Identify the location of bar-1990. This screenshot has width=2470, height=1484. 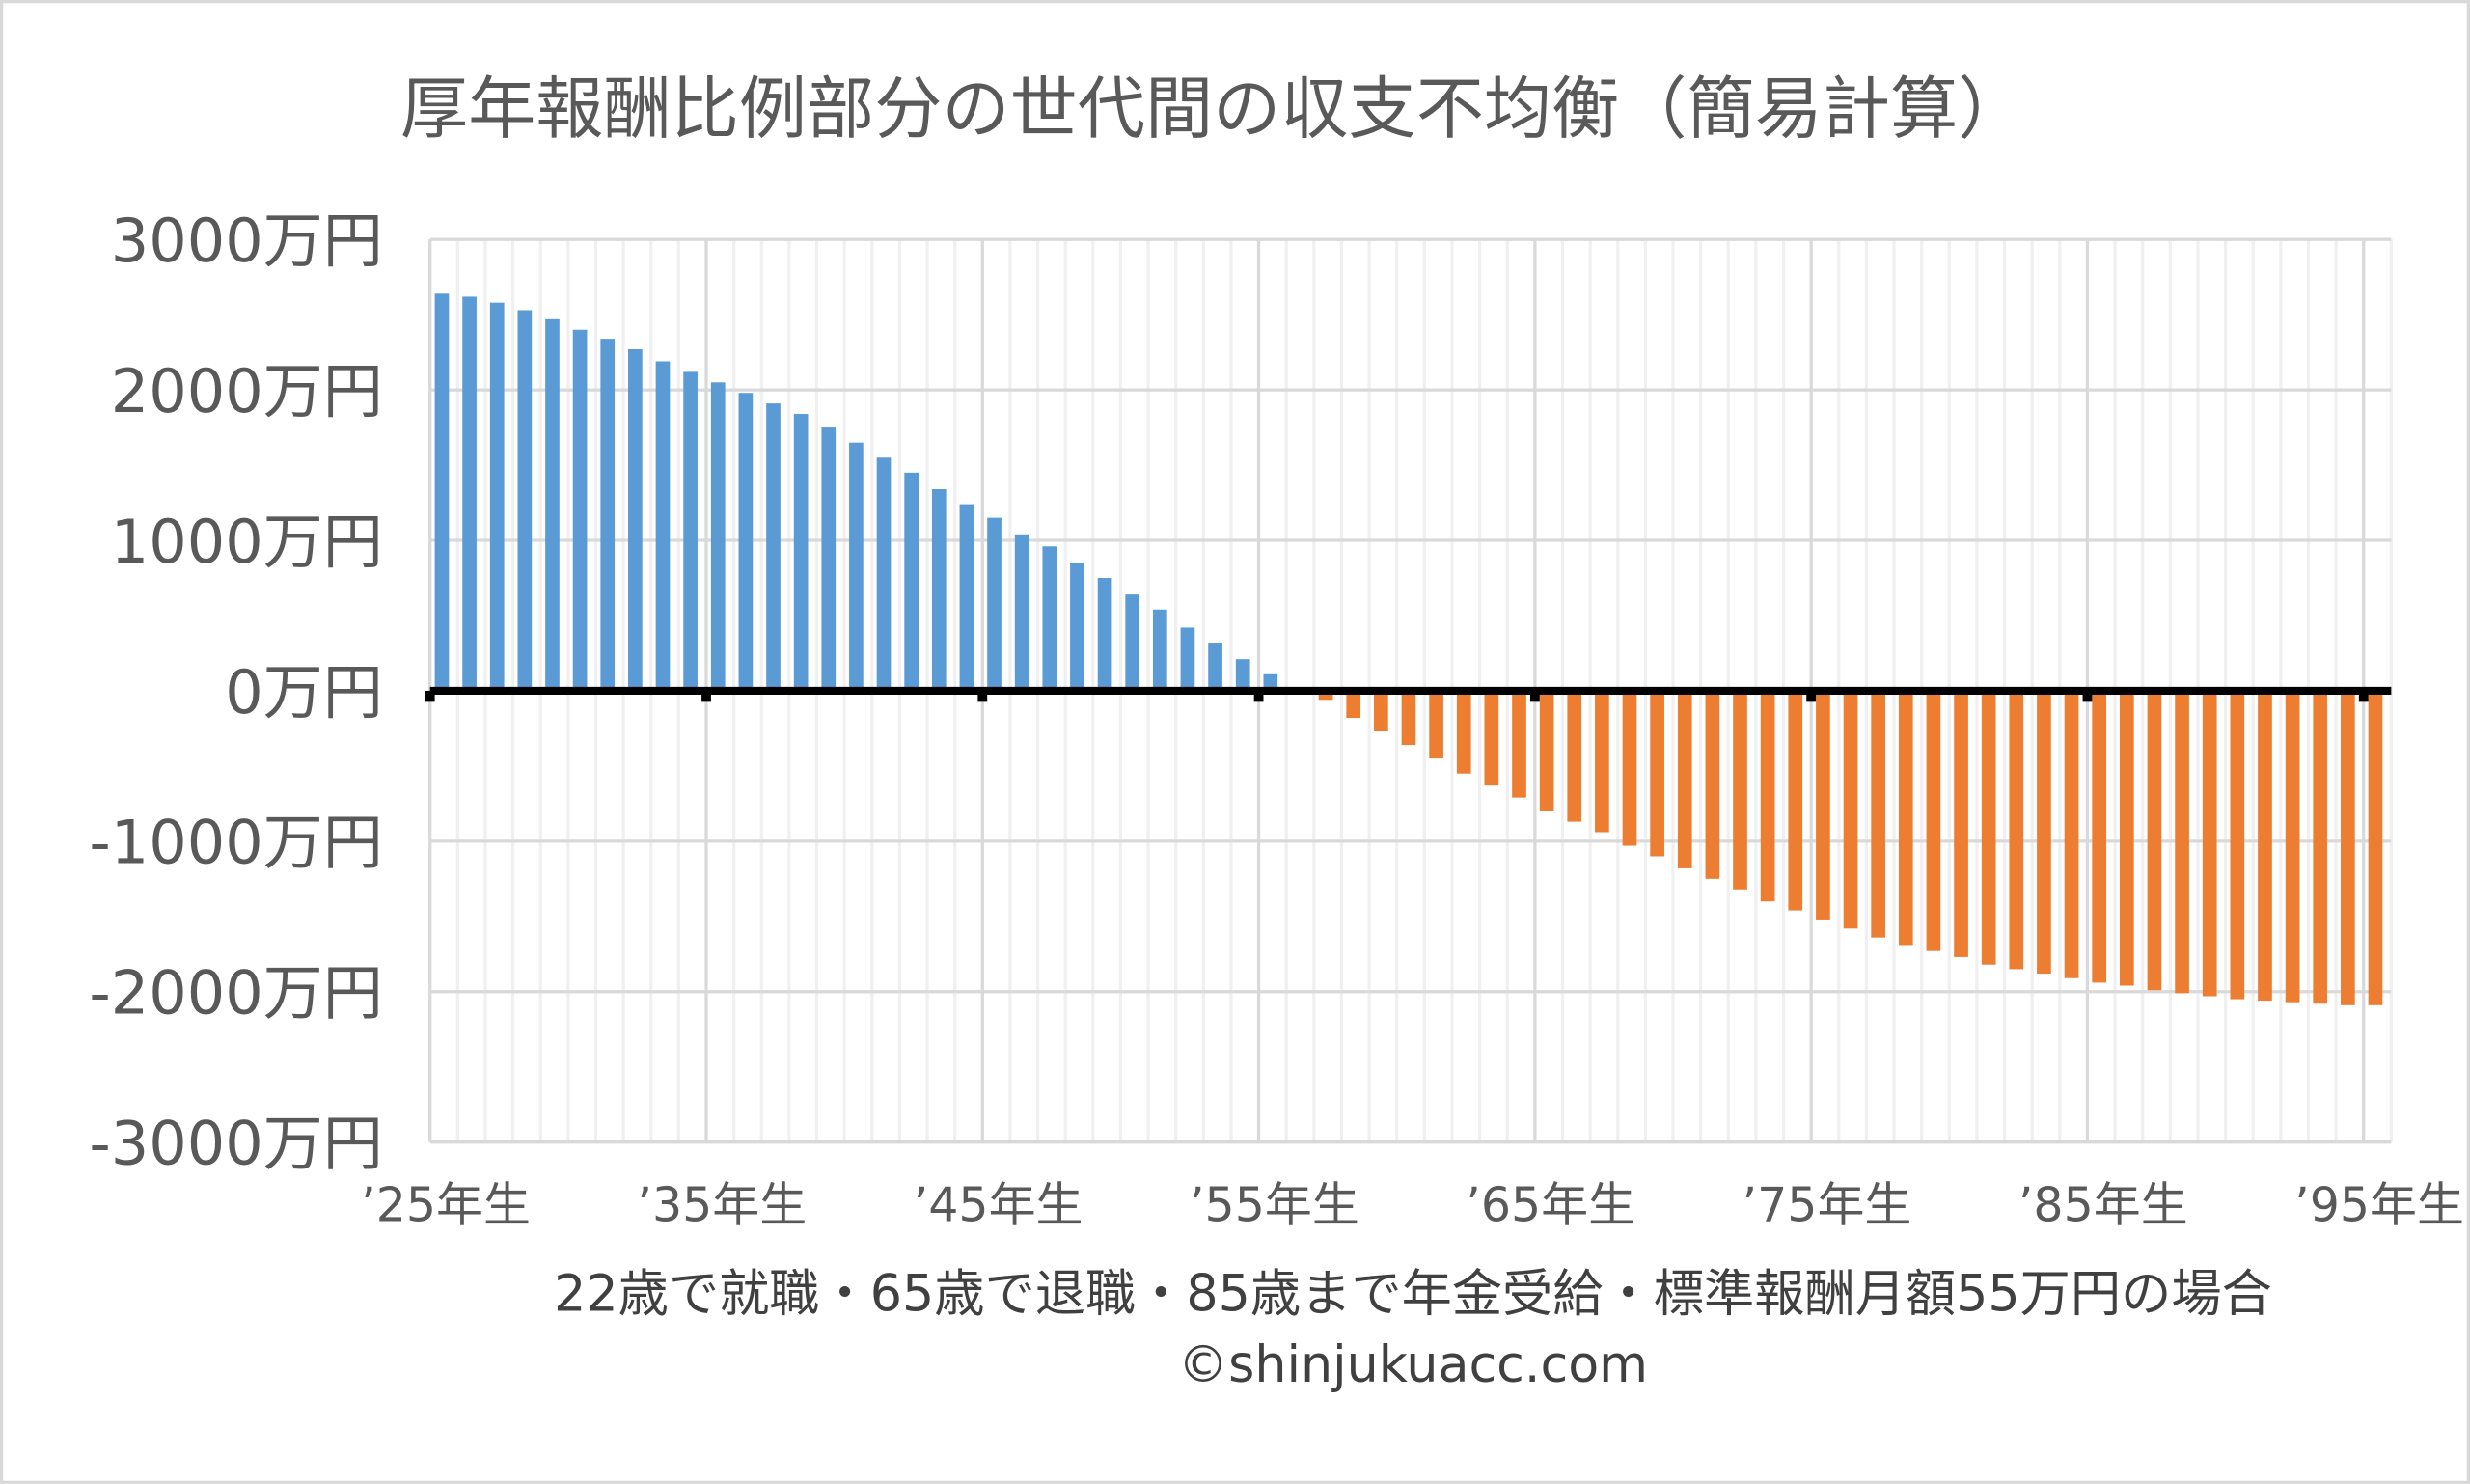
(2237, 845).